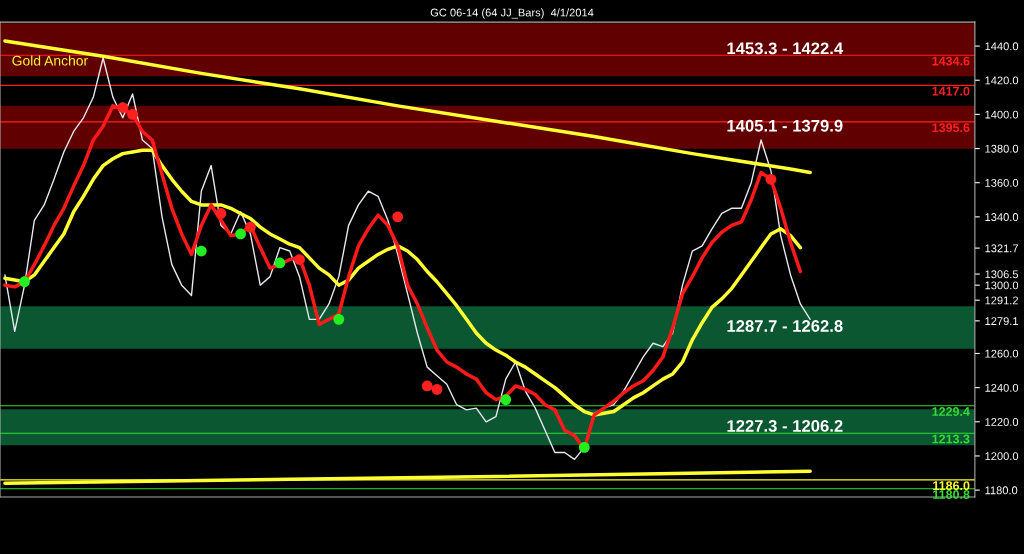 The height and width of the screenshot is (554, 1024). Describe the element at coordinates (951, 61) in the screenshot. I see `ref-line-label: 1434.6` at that location.